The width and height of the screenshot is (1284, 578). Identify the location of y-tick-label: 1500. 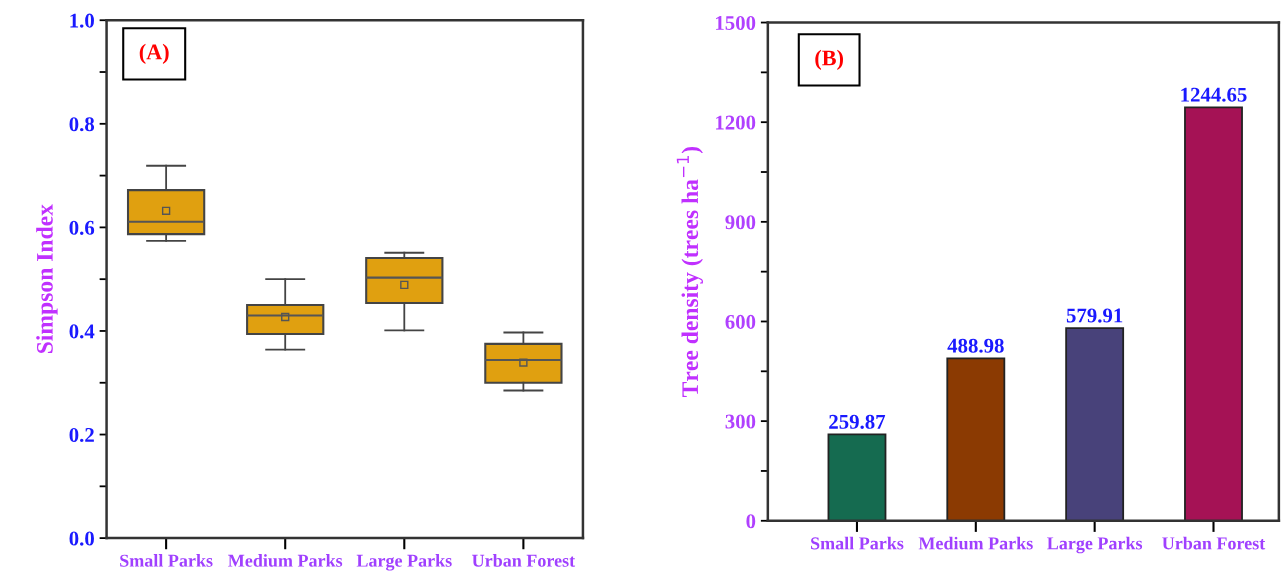
(736, 22).